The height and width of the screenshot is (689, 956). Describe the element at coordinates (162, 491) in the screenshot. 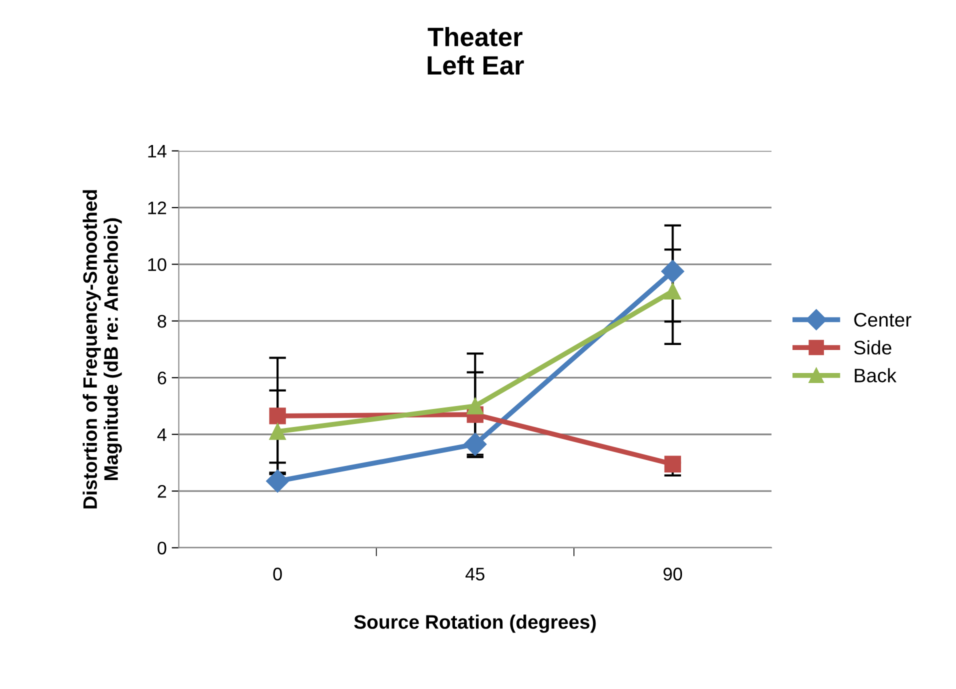

I see `y-tick-label: 2` at that location.